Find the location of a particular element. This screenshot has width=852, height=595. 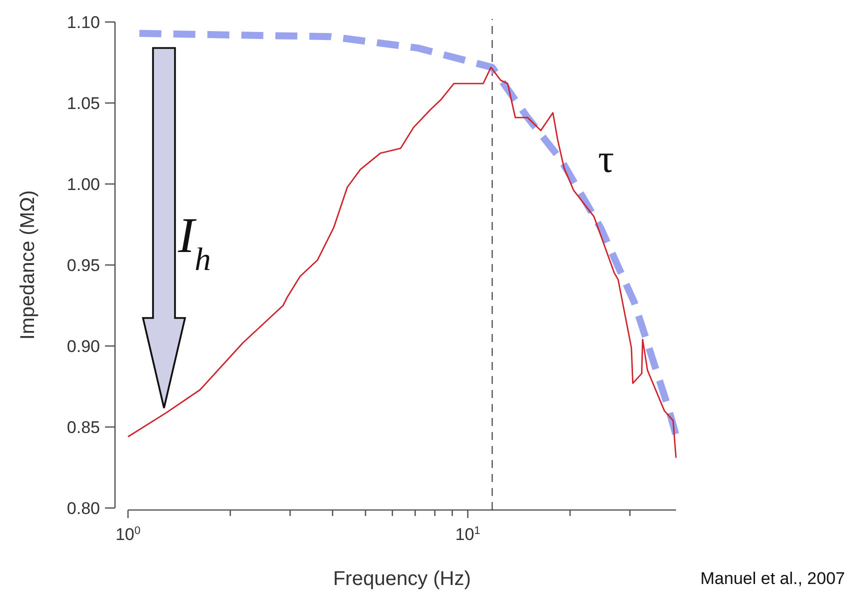

annotation: I$_{h}$ is located at coordinates (194, 242).